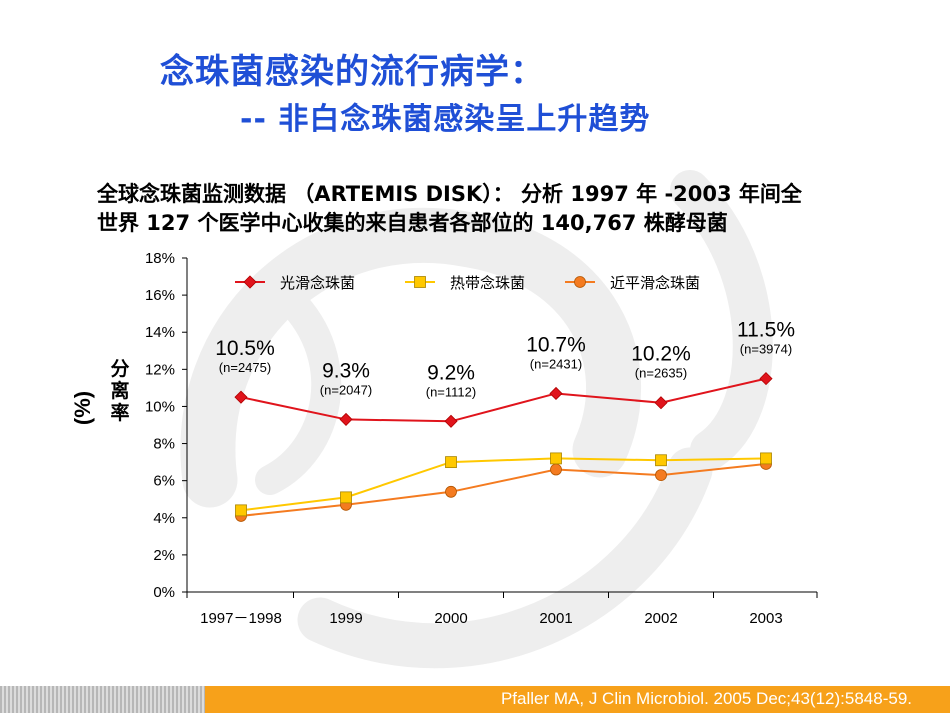 This screenshot has width=950, height=713. What do you see at coordinates (345, 618) in the screenshot?
I see `x-tick-label: 1999` at bounding box center [345, 618].